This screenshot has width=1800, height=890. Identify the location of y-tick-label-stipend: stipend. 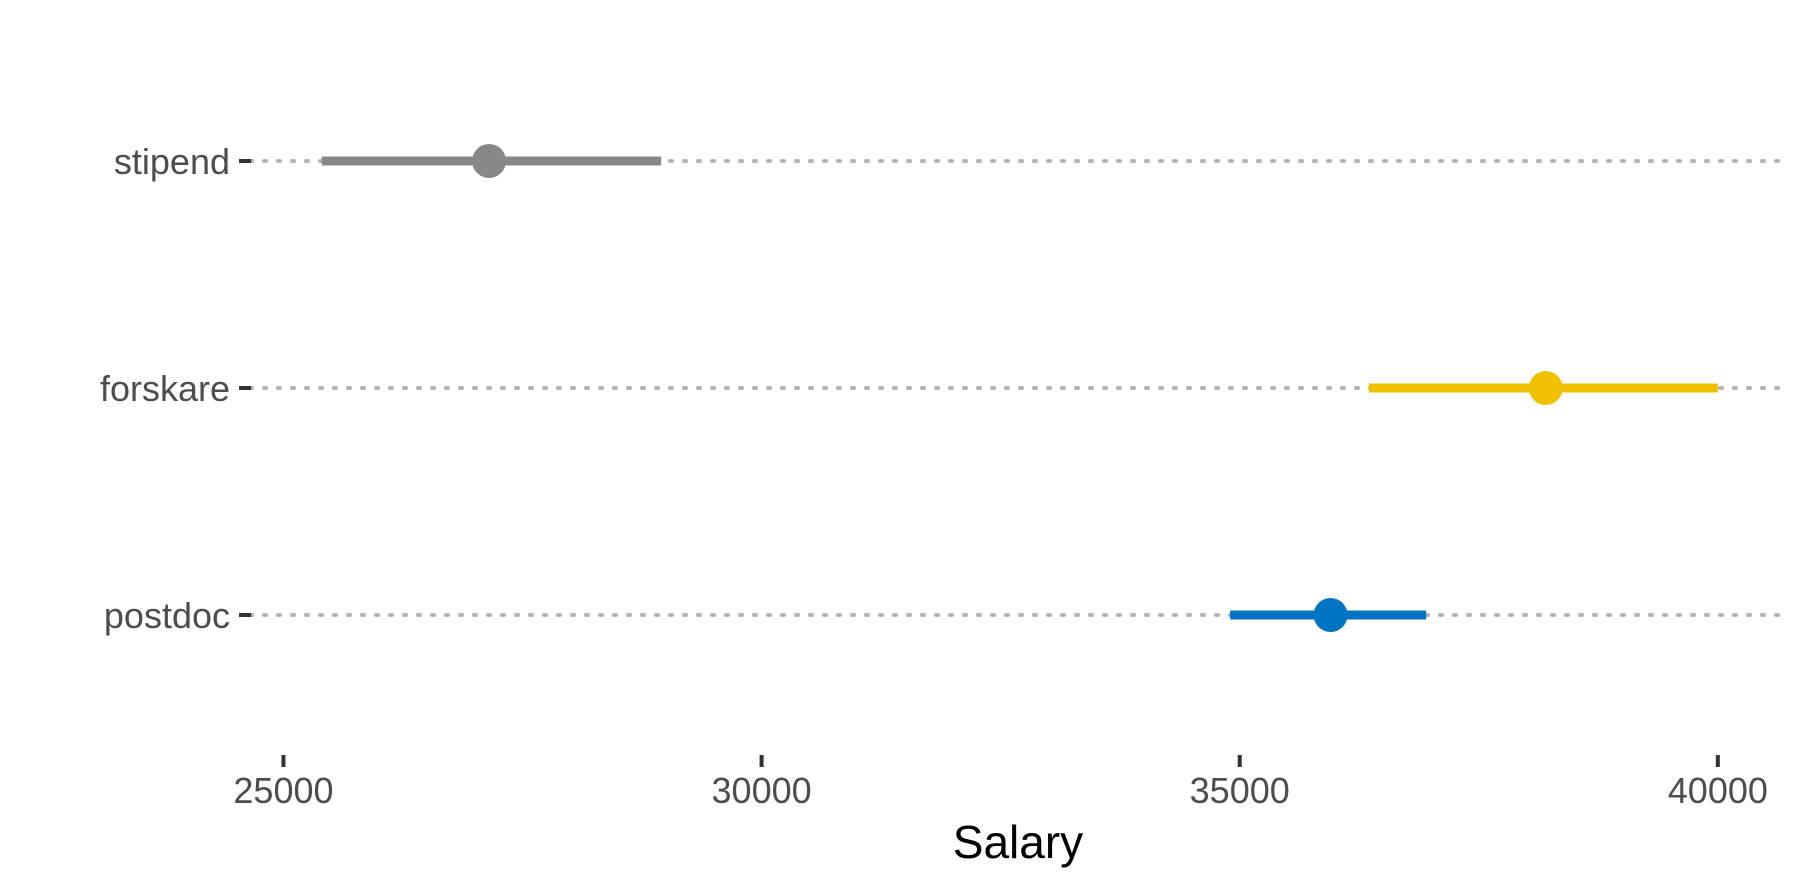
(172, 161).